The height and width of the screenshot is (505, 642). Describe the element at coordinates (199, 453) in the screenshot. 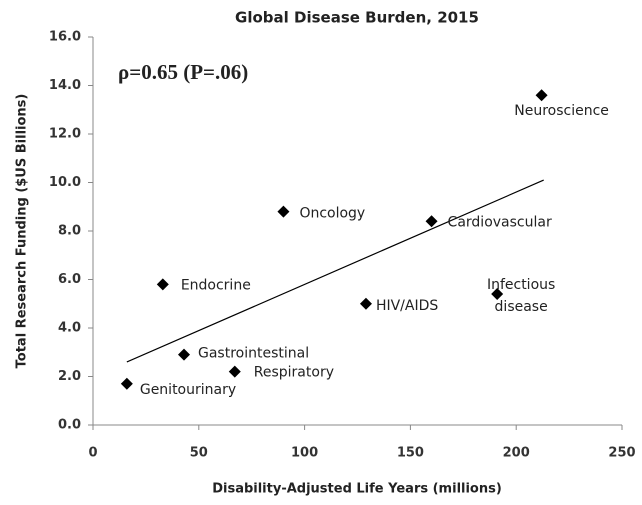

I see `x-tick-label: 50` at that location.